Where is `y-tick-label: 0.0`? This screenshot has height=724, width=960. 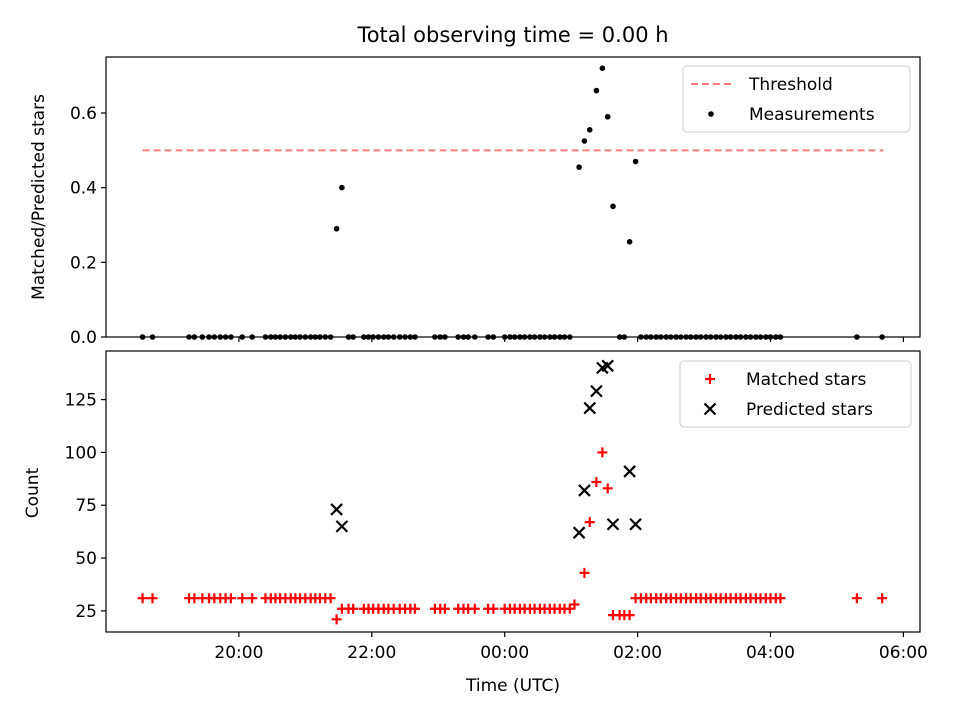 y-tick-label: 0.0 is located at coordinates (83, 338).